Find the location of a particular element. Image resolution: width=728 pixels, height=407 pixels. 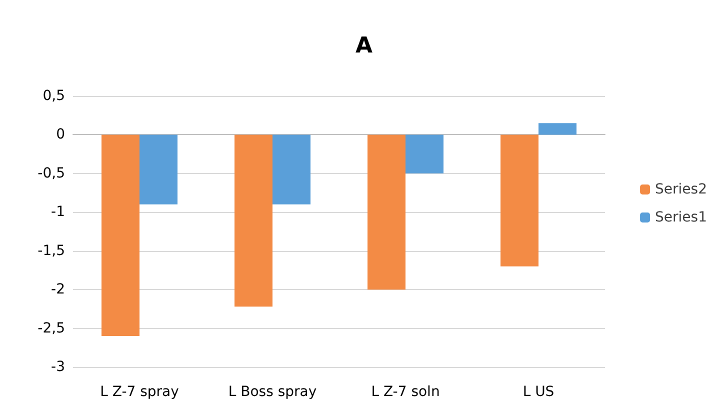

chart-title: A is located at coordinates (364, 46).